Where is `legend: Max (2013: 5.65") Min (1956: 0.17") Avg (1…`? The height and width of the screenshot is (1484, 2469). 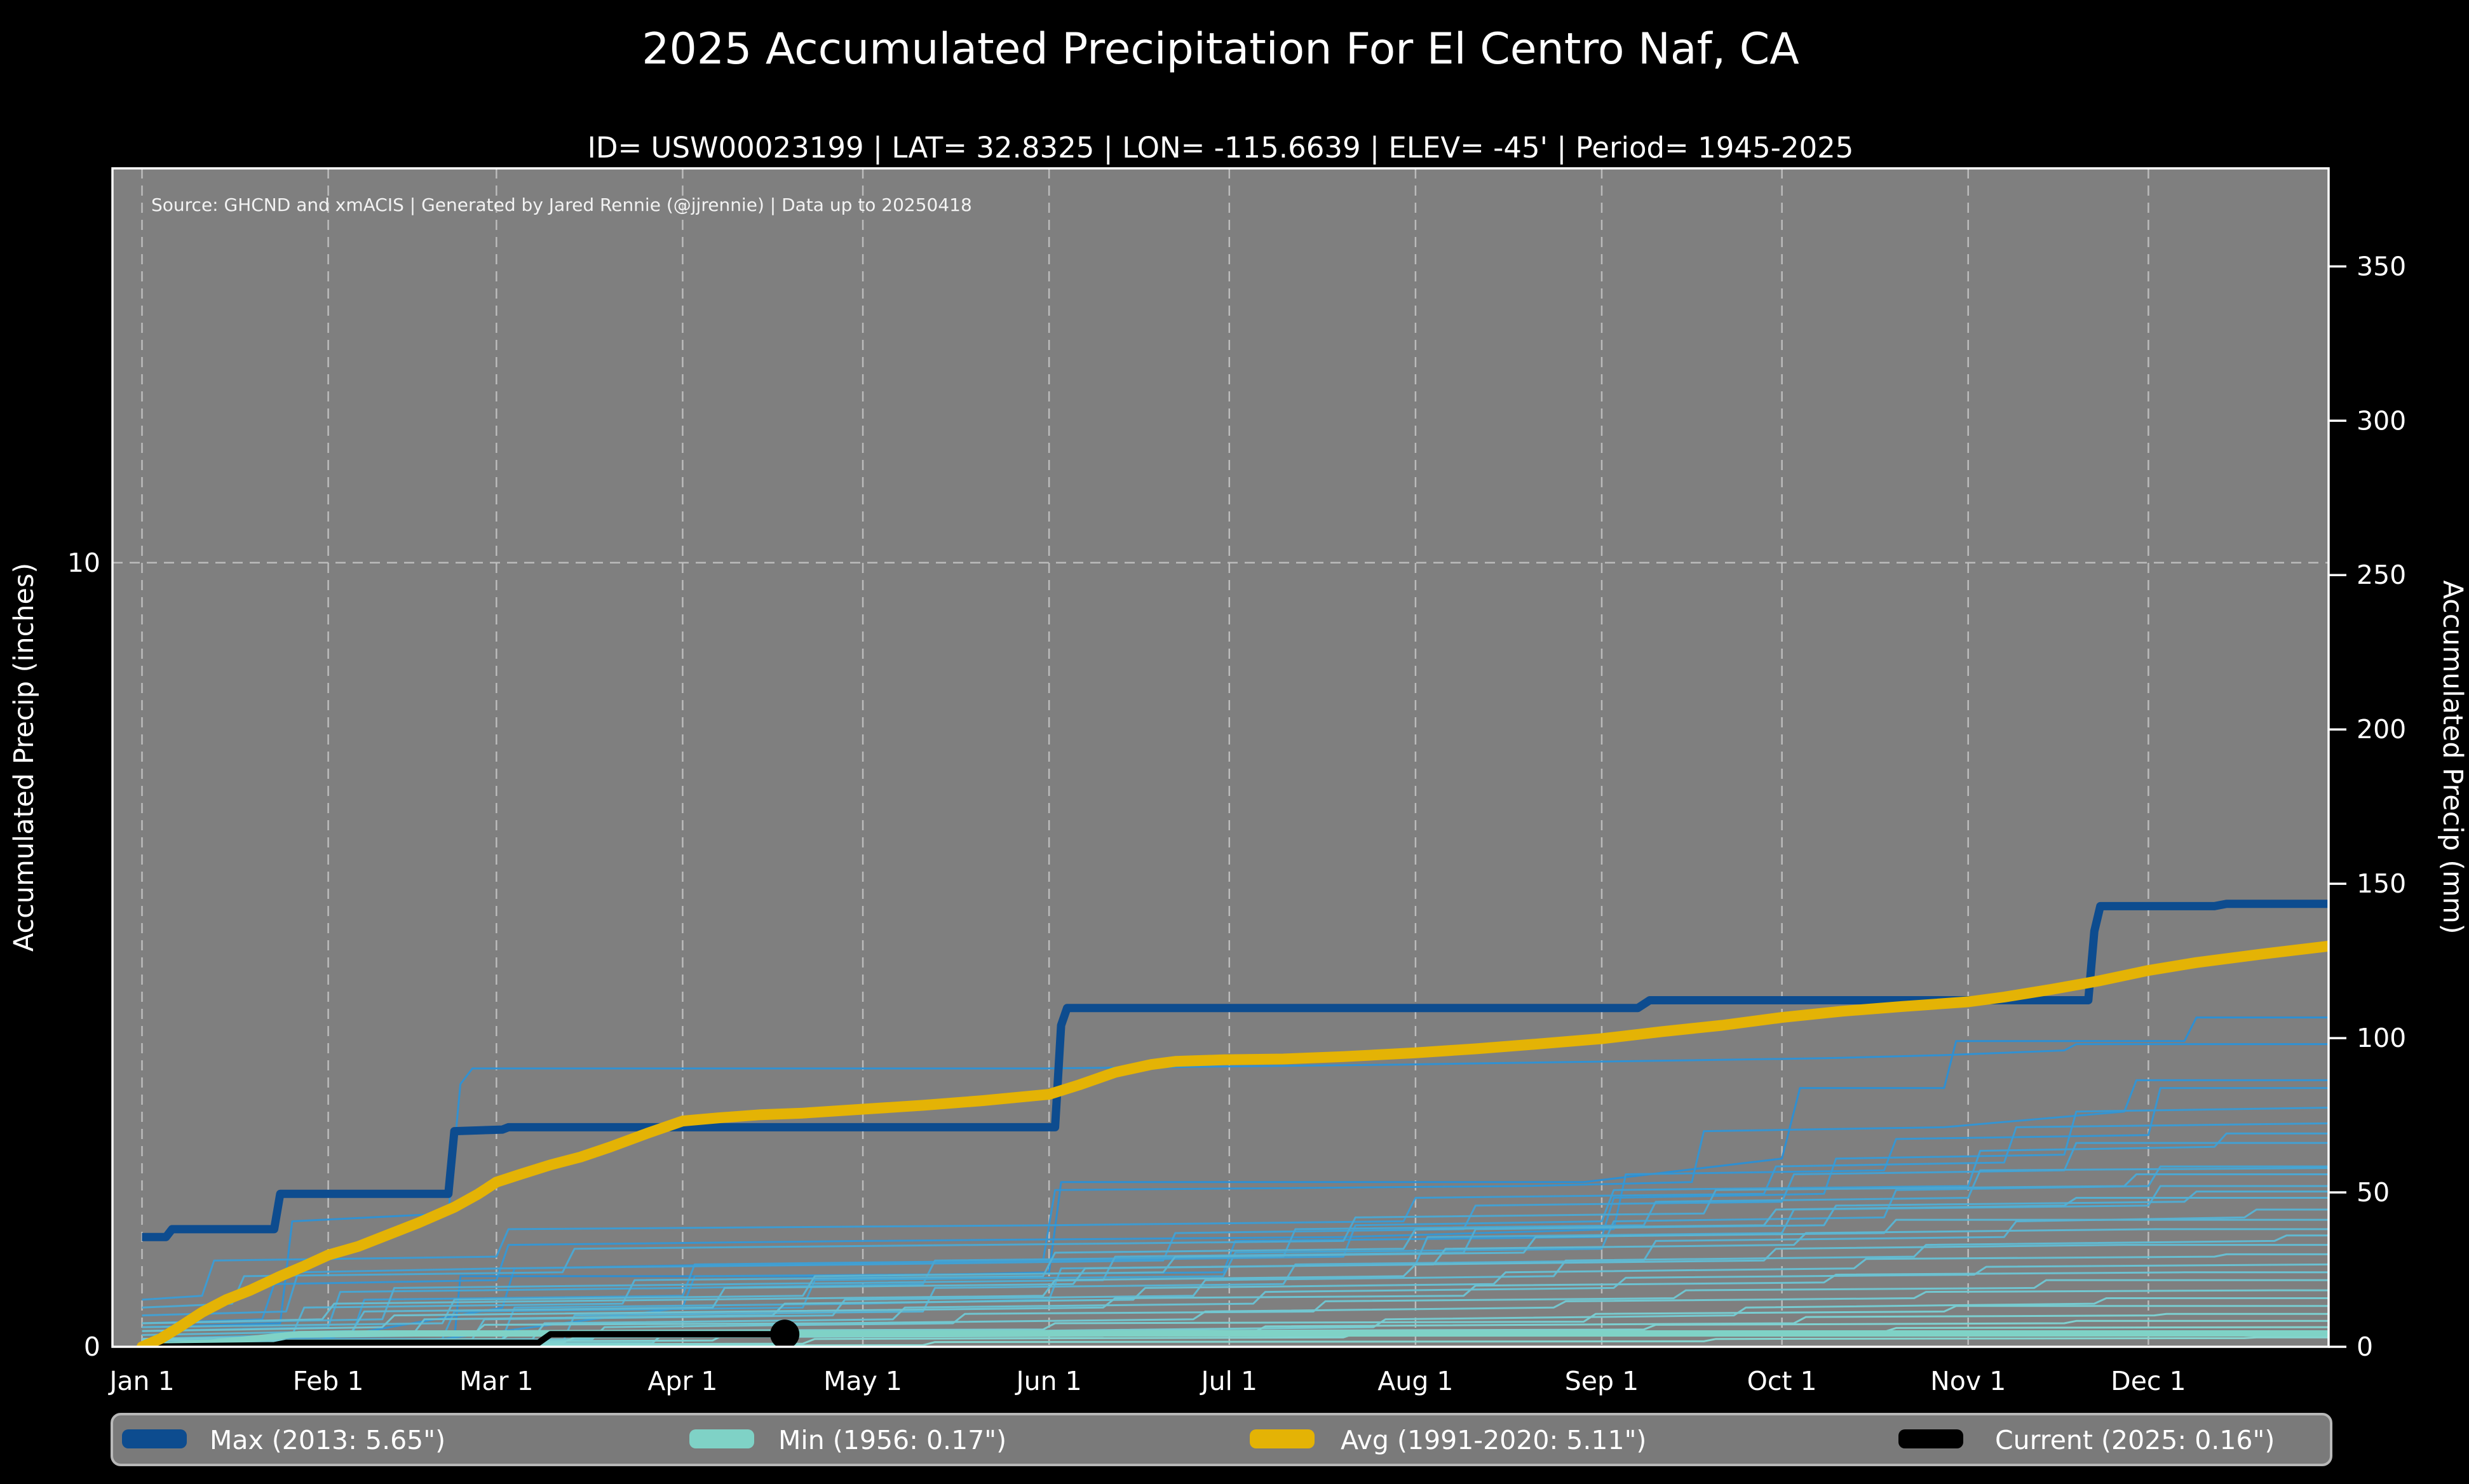 legend: Max (2013: 5.65") Min (1956: 0.17") Avg (1… is located at coordinates (1221, 1439).